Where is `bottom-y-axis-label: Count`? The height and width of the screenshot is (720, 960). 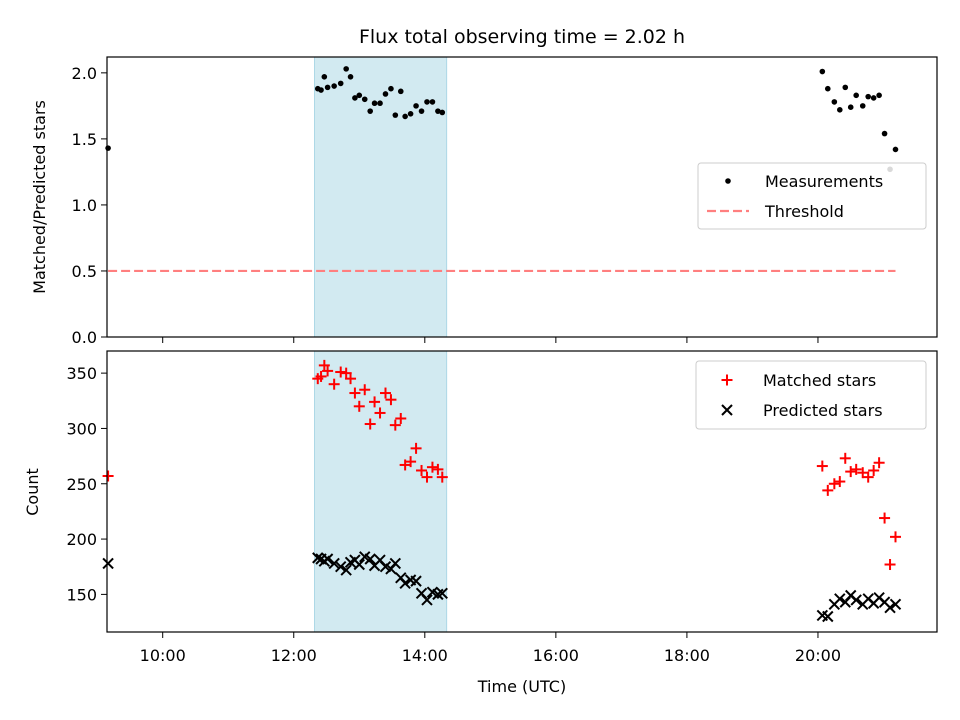 bottom-y-axis-label: Count is located at coordinates (32, 492).